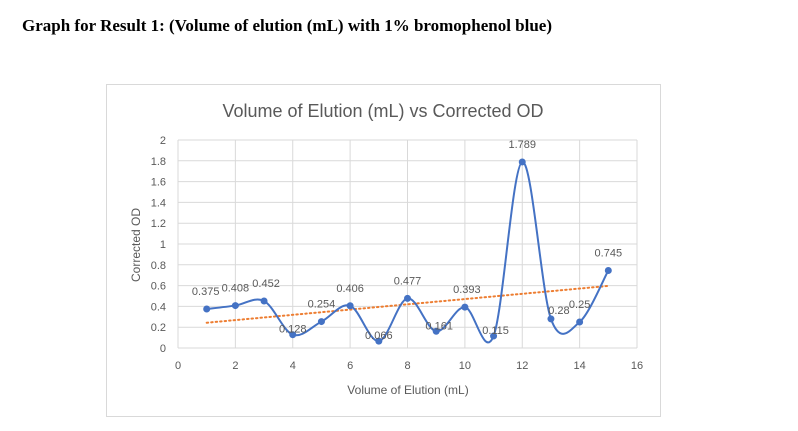 The image size is (798, 431). Describe the element at coordinates (558, 311) in the screenshot. I see `data-label: 0.28` at that location.